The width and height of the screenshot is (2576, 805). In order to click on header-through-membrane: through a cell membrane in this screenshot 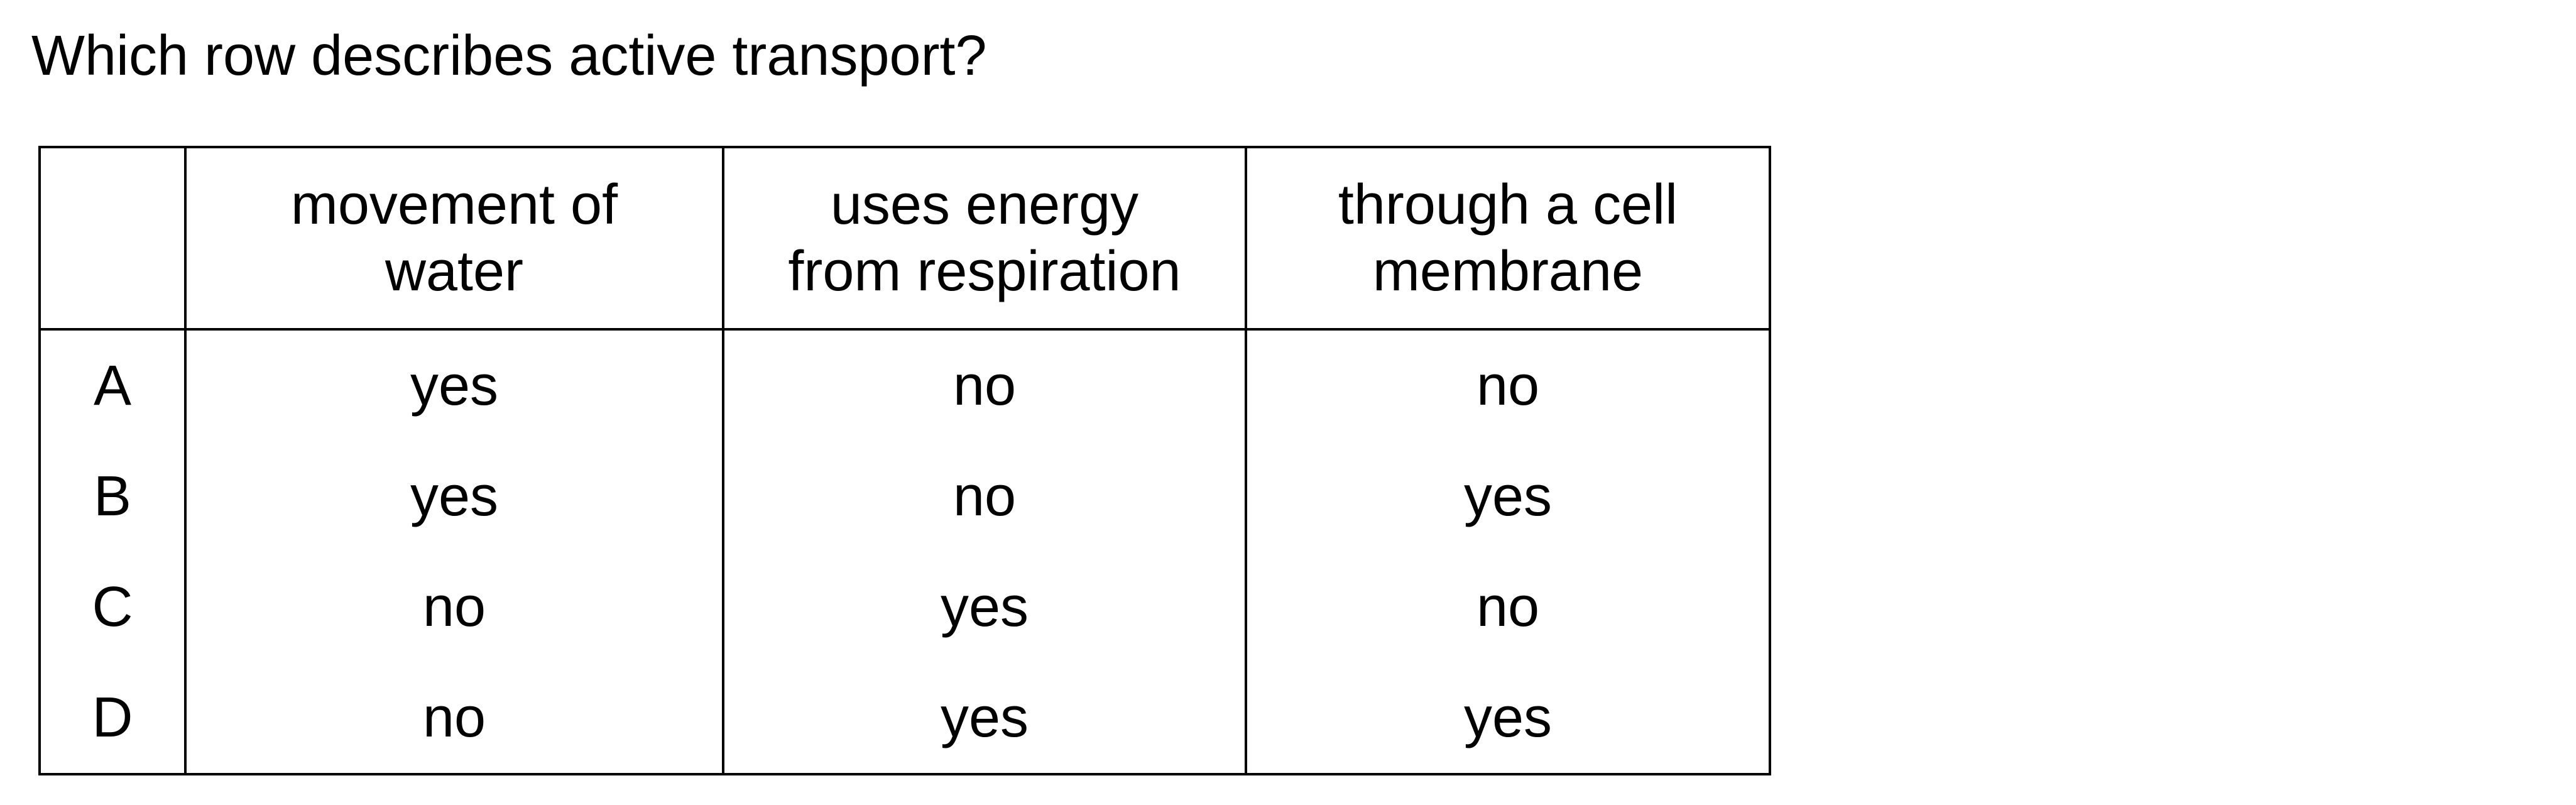, I will do `click(1508, 238)`.